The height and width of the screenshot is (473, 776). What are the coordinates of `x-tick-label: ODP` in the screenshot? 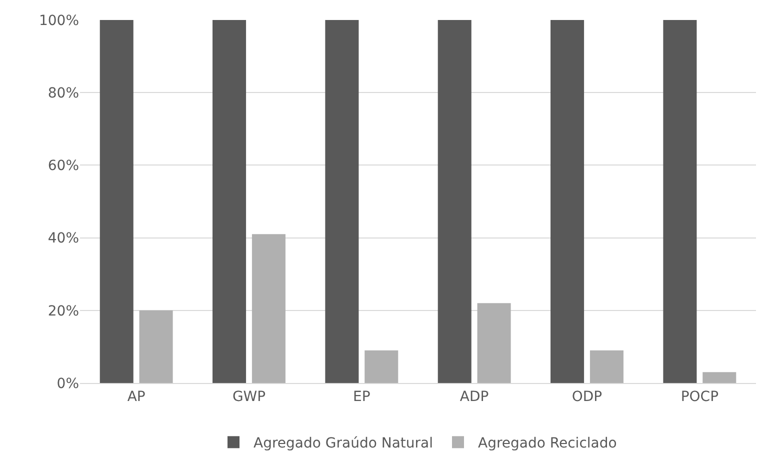 It's located at (587, 396).